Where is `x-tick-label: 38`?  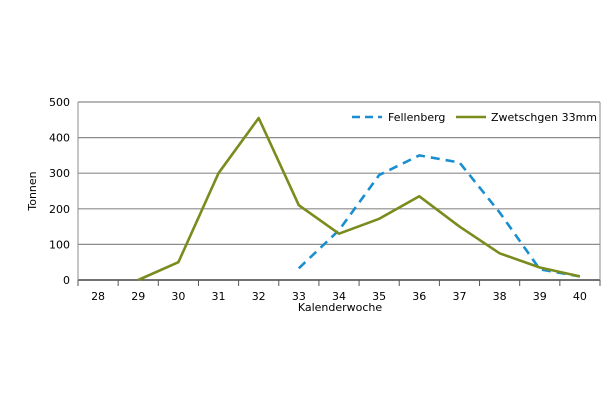 x-tick-label: 38 is located at coordinates (500, 296).